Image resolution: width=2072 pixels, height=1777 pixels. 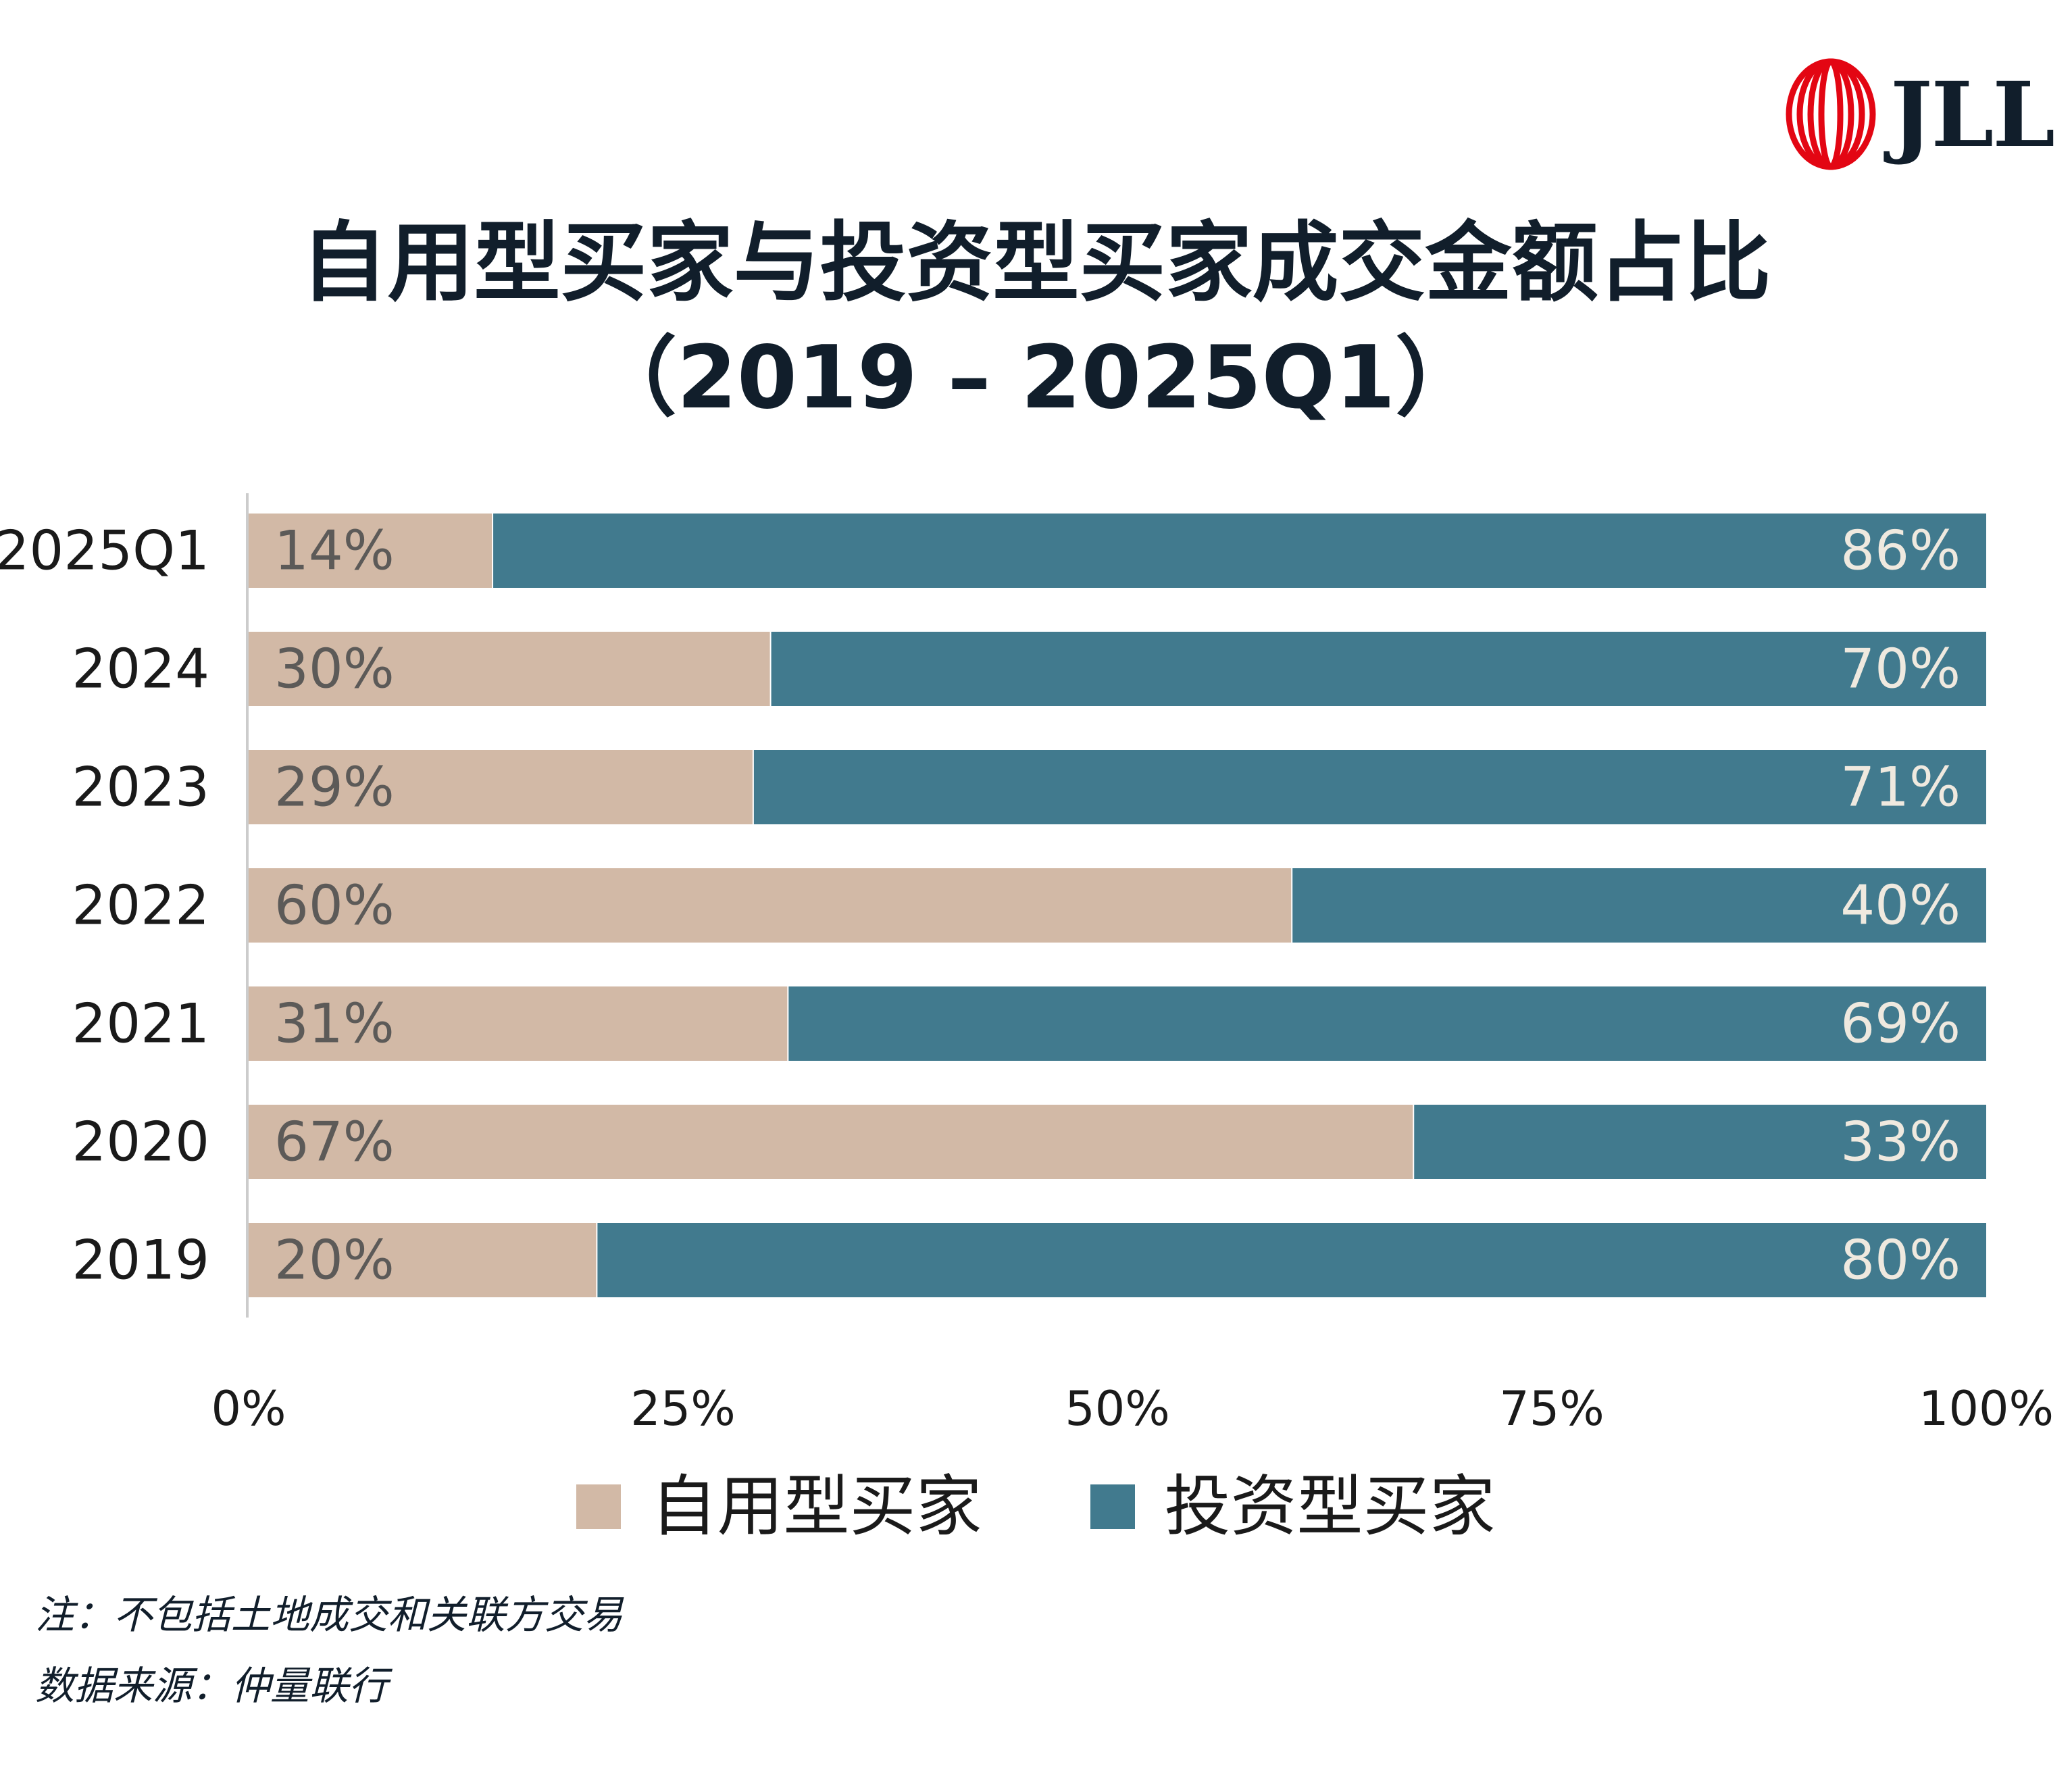 I want to click on data-label-investor: 69%, so click(x=1900, y=1024).